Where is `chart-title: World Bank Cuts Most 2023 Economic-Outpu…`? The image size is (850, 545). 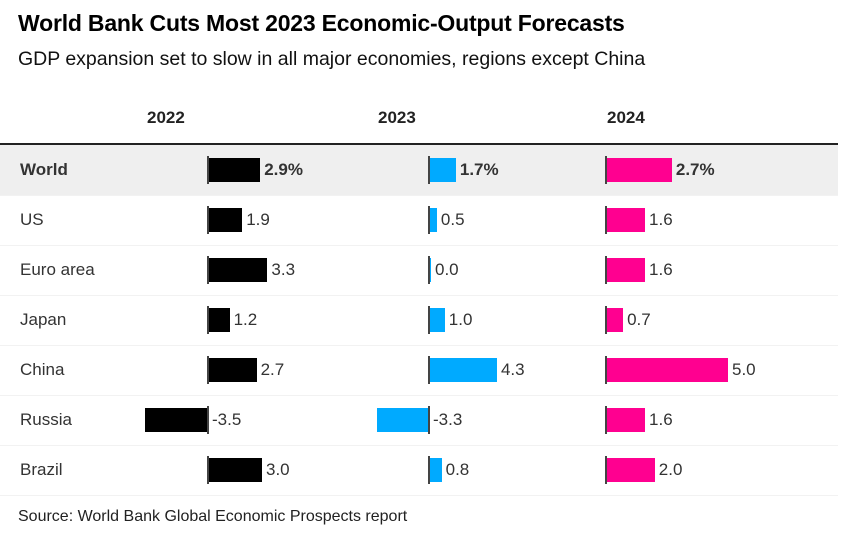 chart-title: World Bank Cuts Most 2023 Economic-Outpu… is located at coordinates (321, 23).